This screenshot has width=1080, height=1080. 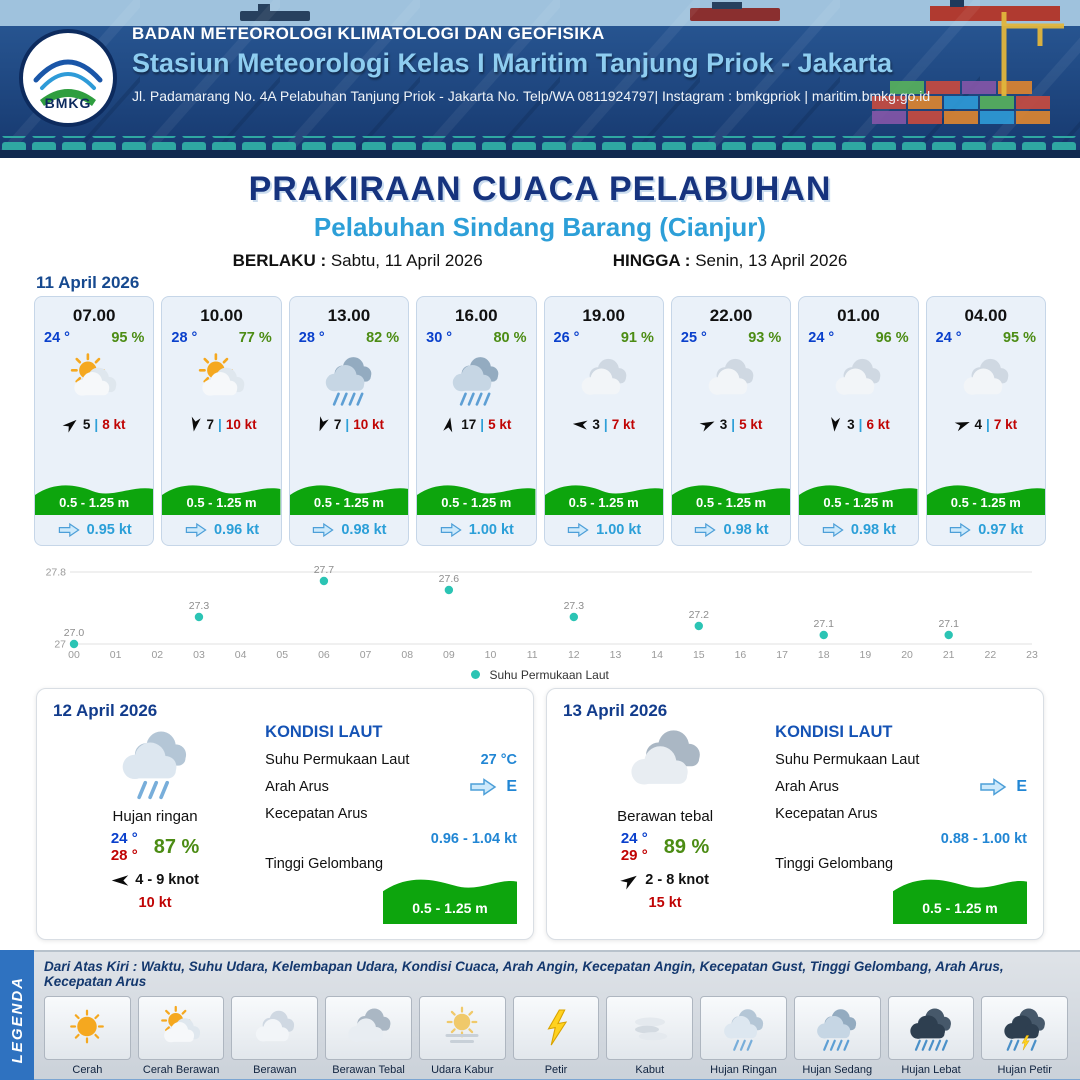 What do you see at coordinates (275, 1070) in the screenshot?
I see `legend-label: Berawan` at bounding box center [275, 1070].